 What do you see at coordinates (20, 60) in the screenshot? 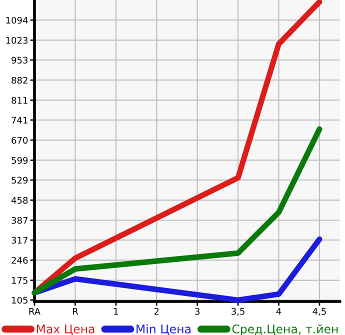
I see `y-tick-label: 953` at bounding box center [20, 60].